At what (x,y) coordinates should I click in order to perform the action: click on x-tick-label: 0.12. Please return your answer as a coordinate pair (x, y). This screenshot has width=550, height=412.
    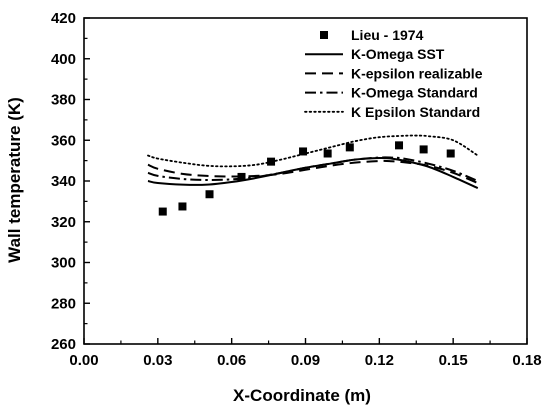
    Looking at the image, I should click on (379, 360).